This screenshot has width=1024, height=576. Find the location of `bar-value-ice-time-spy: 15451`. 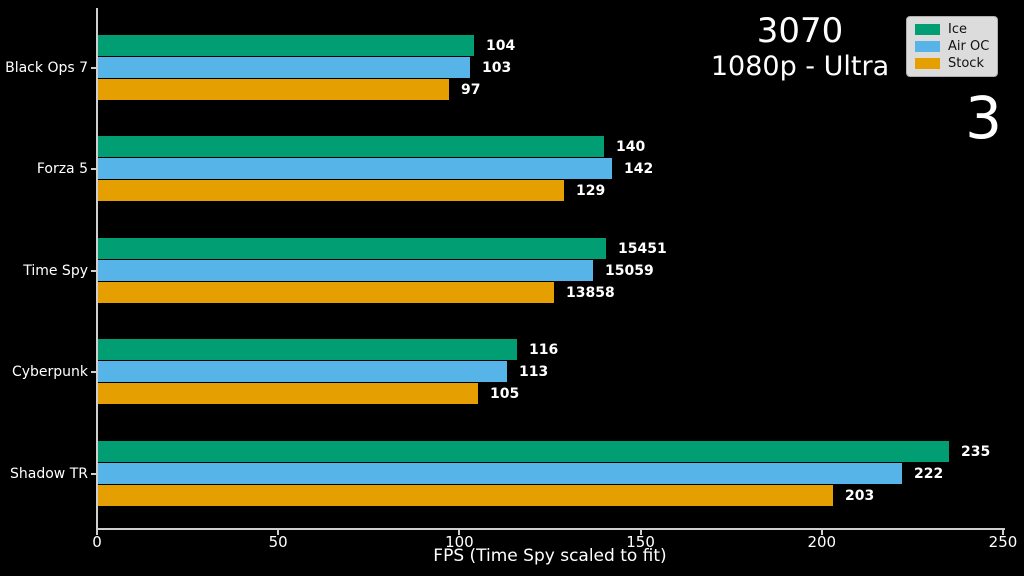

bar-value-ice-time-spy: 15451 is located at coordinates (642, 248).